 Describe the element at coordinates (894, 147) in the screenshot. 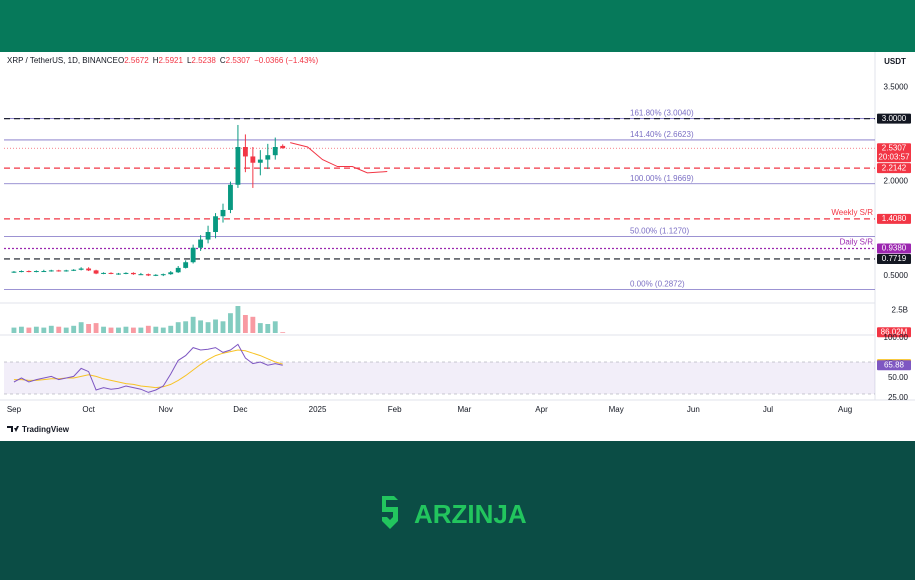

I see `last-price-label: 2.5307` at that location.